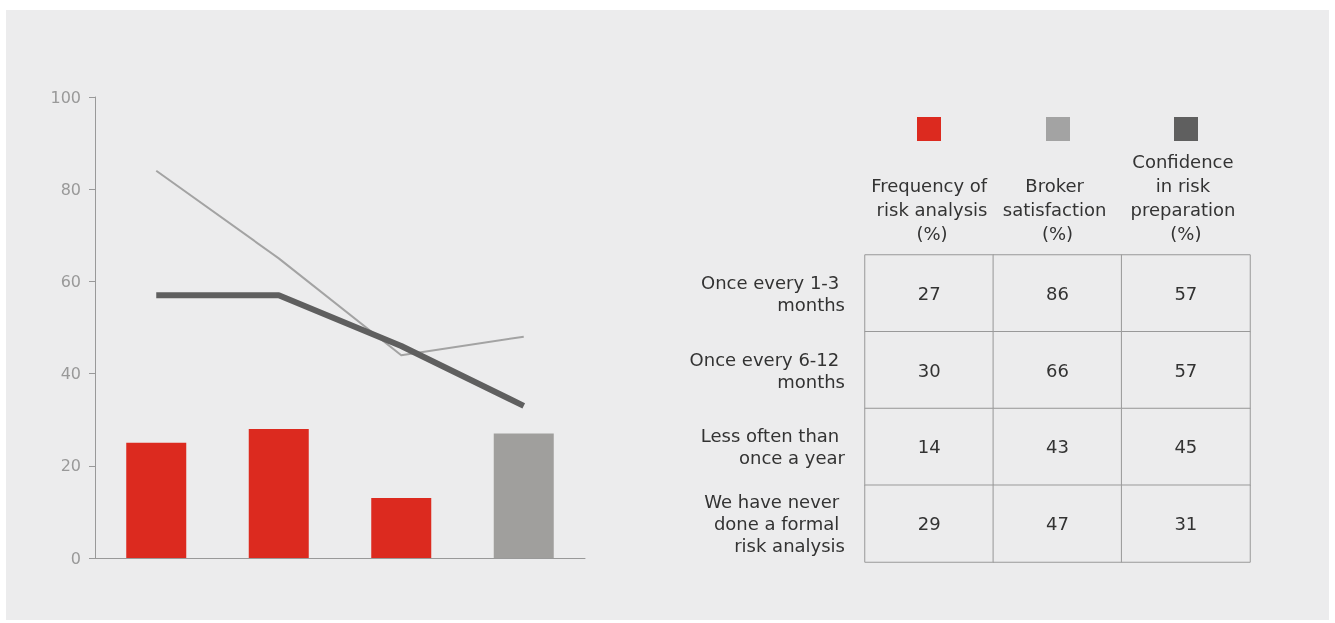  Describe the element at coordinates (774, 524) in the screenshot. I see `y-tick-label: We have never done a formal risk analysis` at that location.